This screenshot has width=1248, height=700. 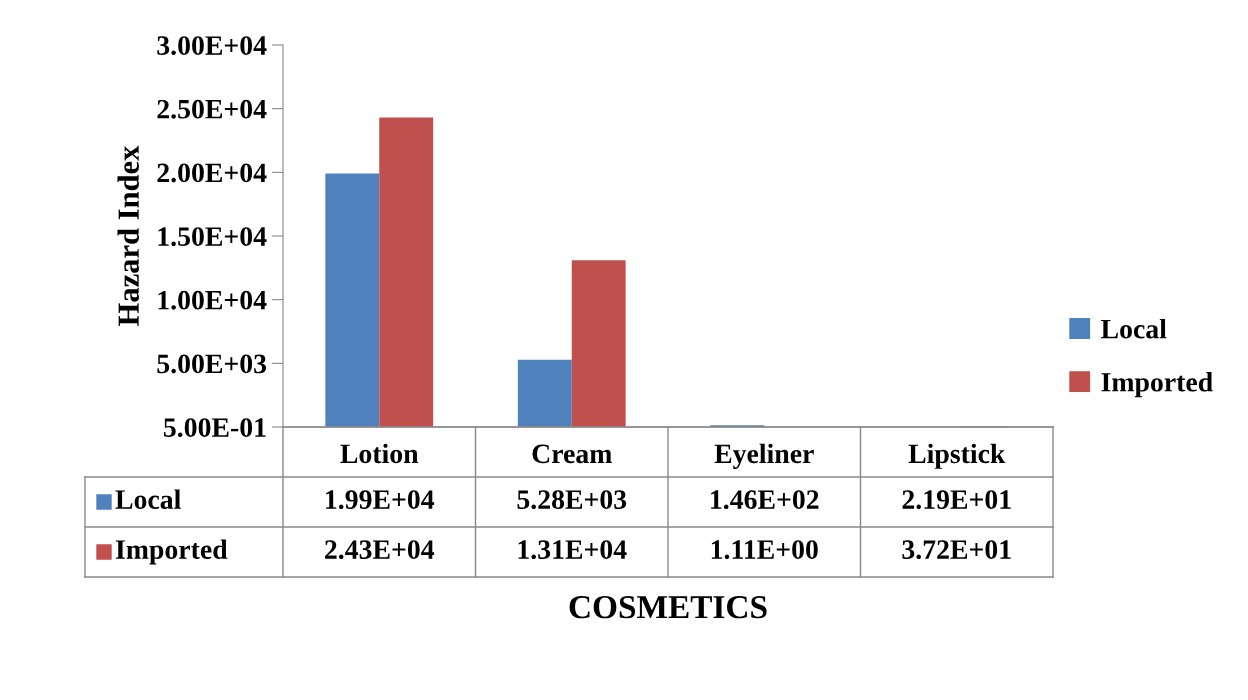 I want to click on x-axis-title: COSMETICS, so click(x=668, y=607).